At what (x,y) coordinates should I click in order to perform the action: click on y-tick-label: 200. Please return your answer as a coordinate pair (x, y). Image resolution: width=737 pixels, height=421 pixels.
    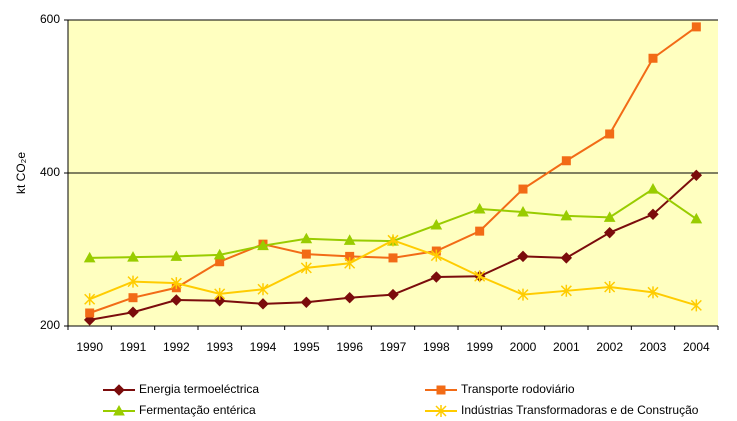
    Looking at the image, I should click on (50, 325).